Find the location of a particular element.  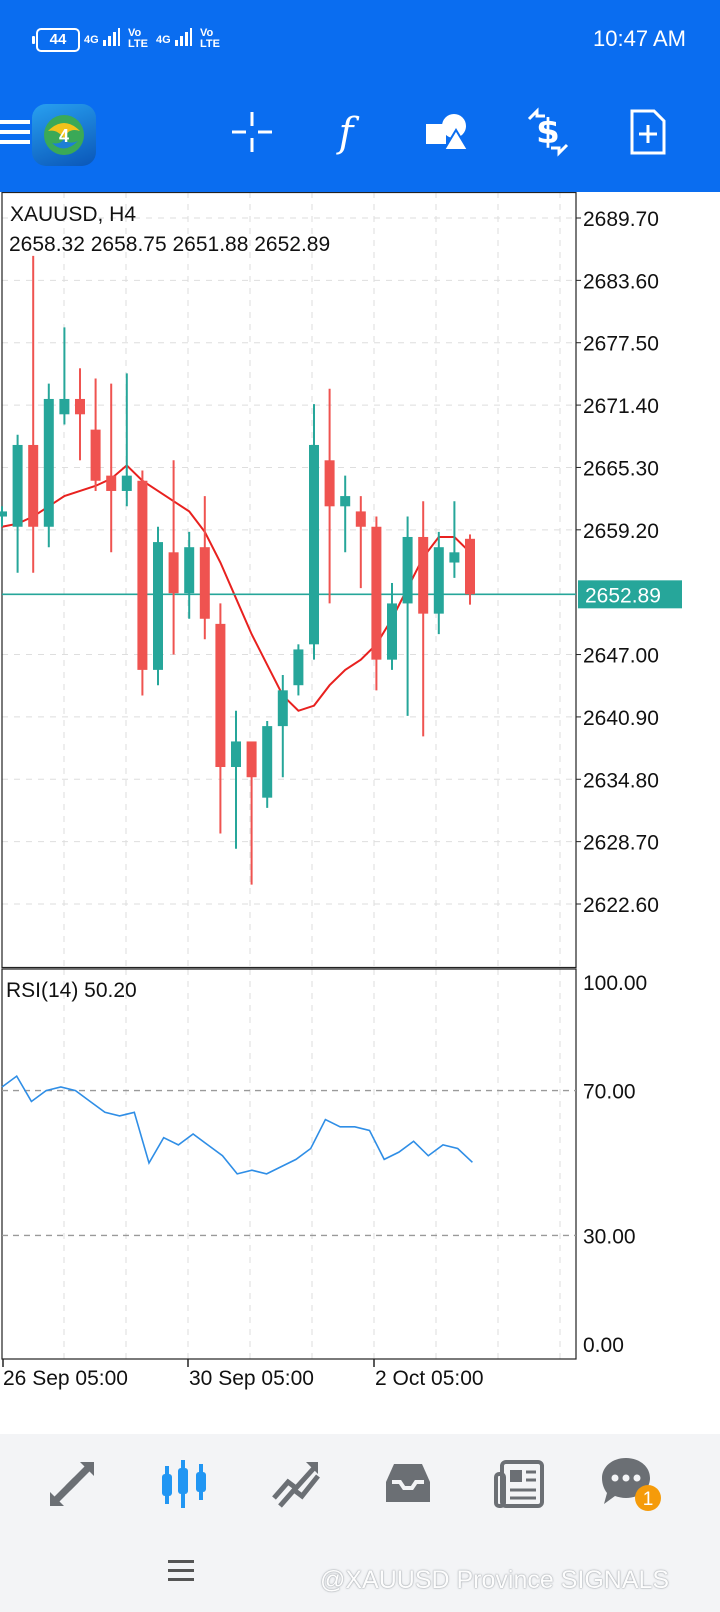

price-tick-label: 2665.30 is located at coordinates (621, 468).